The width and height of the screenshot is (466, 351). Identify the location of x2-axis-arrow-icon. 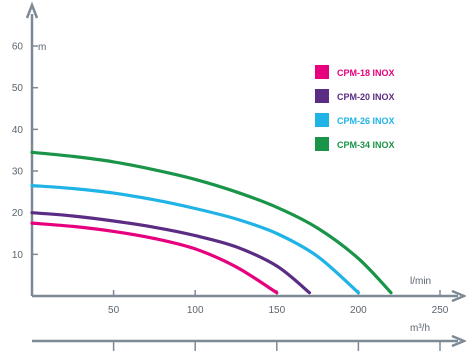
(458, 341).